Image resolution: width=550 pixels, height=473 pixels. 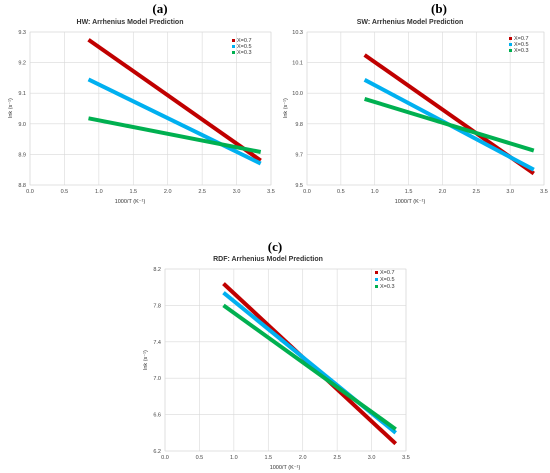 I want to click on panel-letter-c: (c), so click(x=275, y=246).